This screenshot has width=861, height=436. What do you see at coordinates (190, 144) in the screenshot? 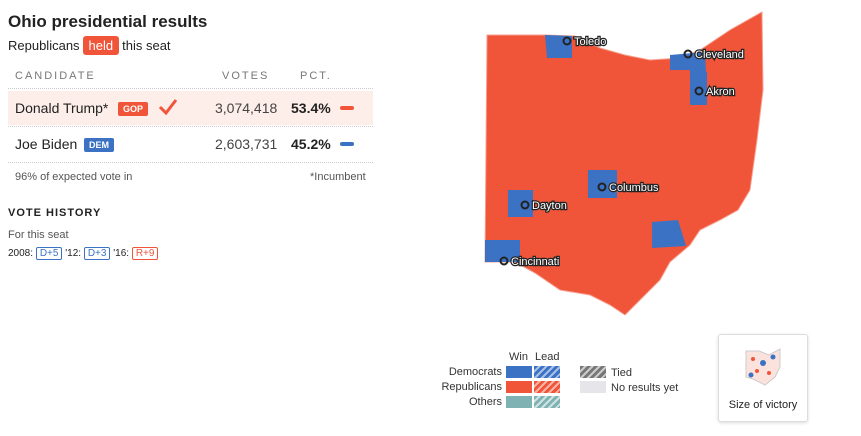
I see `row-biden: Joe Biden DEM 2,603,731 45.2%` at bounding box center [190, 144].